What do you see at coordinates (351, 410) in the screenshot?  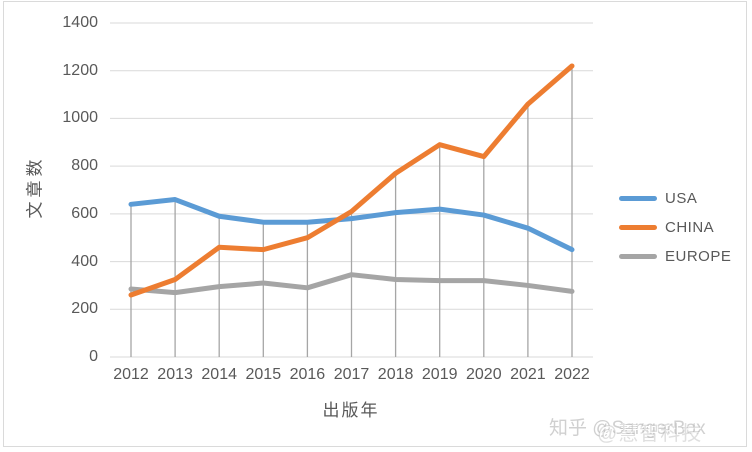 I see `x-axis-title: 出版年` at bounding box center [351, 410].